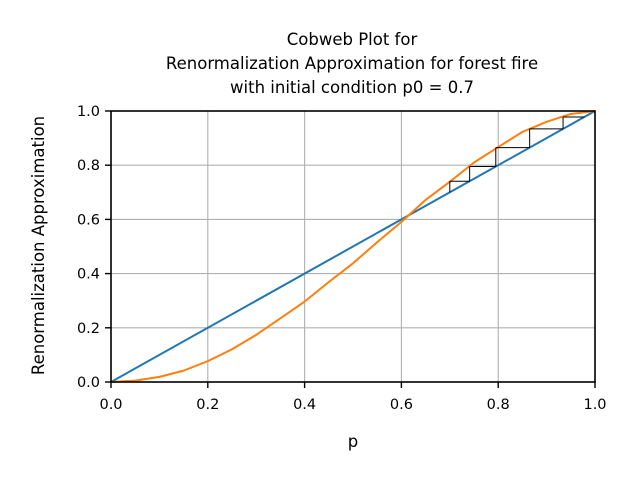  What do you see at coordinates (353, 397) in the screenshot?
I see `x-axis-ticks: 0.0 0.2 0.4 0.6 0.8 1.0` at bounding box center [353, 397].